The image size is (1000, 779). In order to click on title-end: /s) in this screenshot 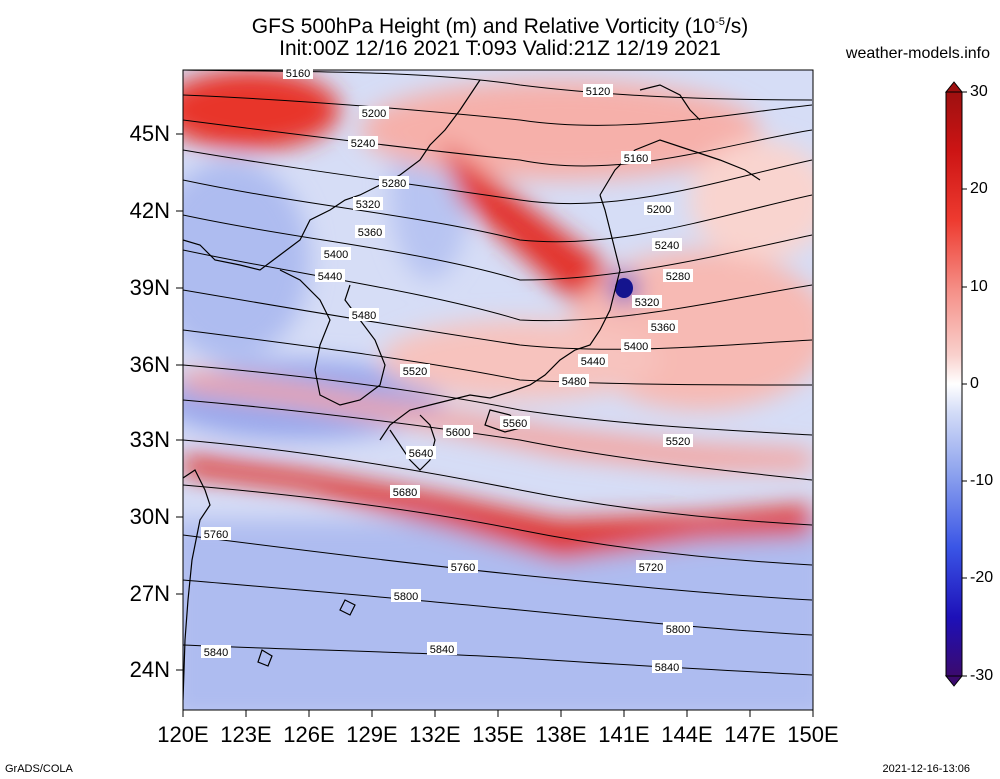, I will do `click(736, 26)`.